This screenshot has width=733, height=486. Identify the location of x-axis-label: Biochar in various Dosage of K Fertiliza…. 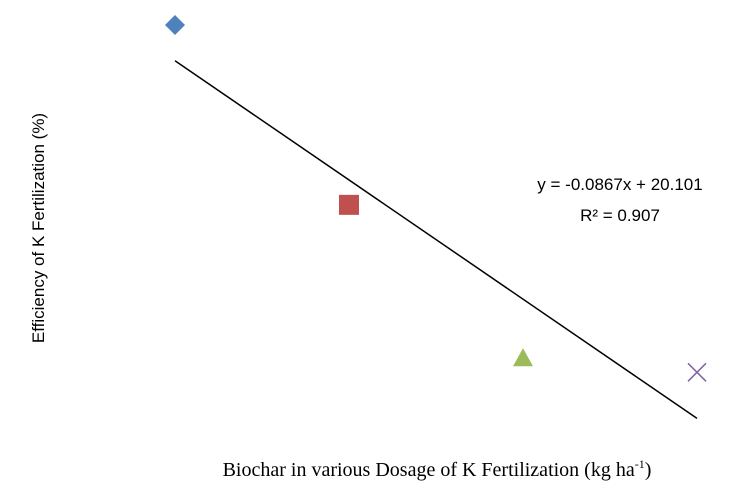
(437, 469).